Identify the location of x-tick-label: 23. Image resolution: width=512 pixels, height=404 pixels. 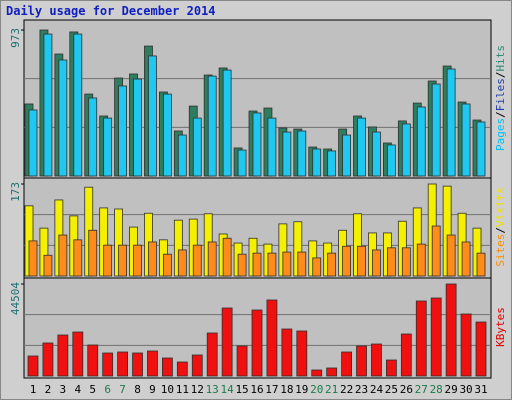
(361, 389).